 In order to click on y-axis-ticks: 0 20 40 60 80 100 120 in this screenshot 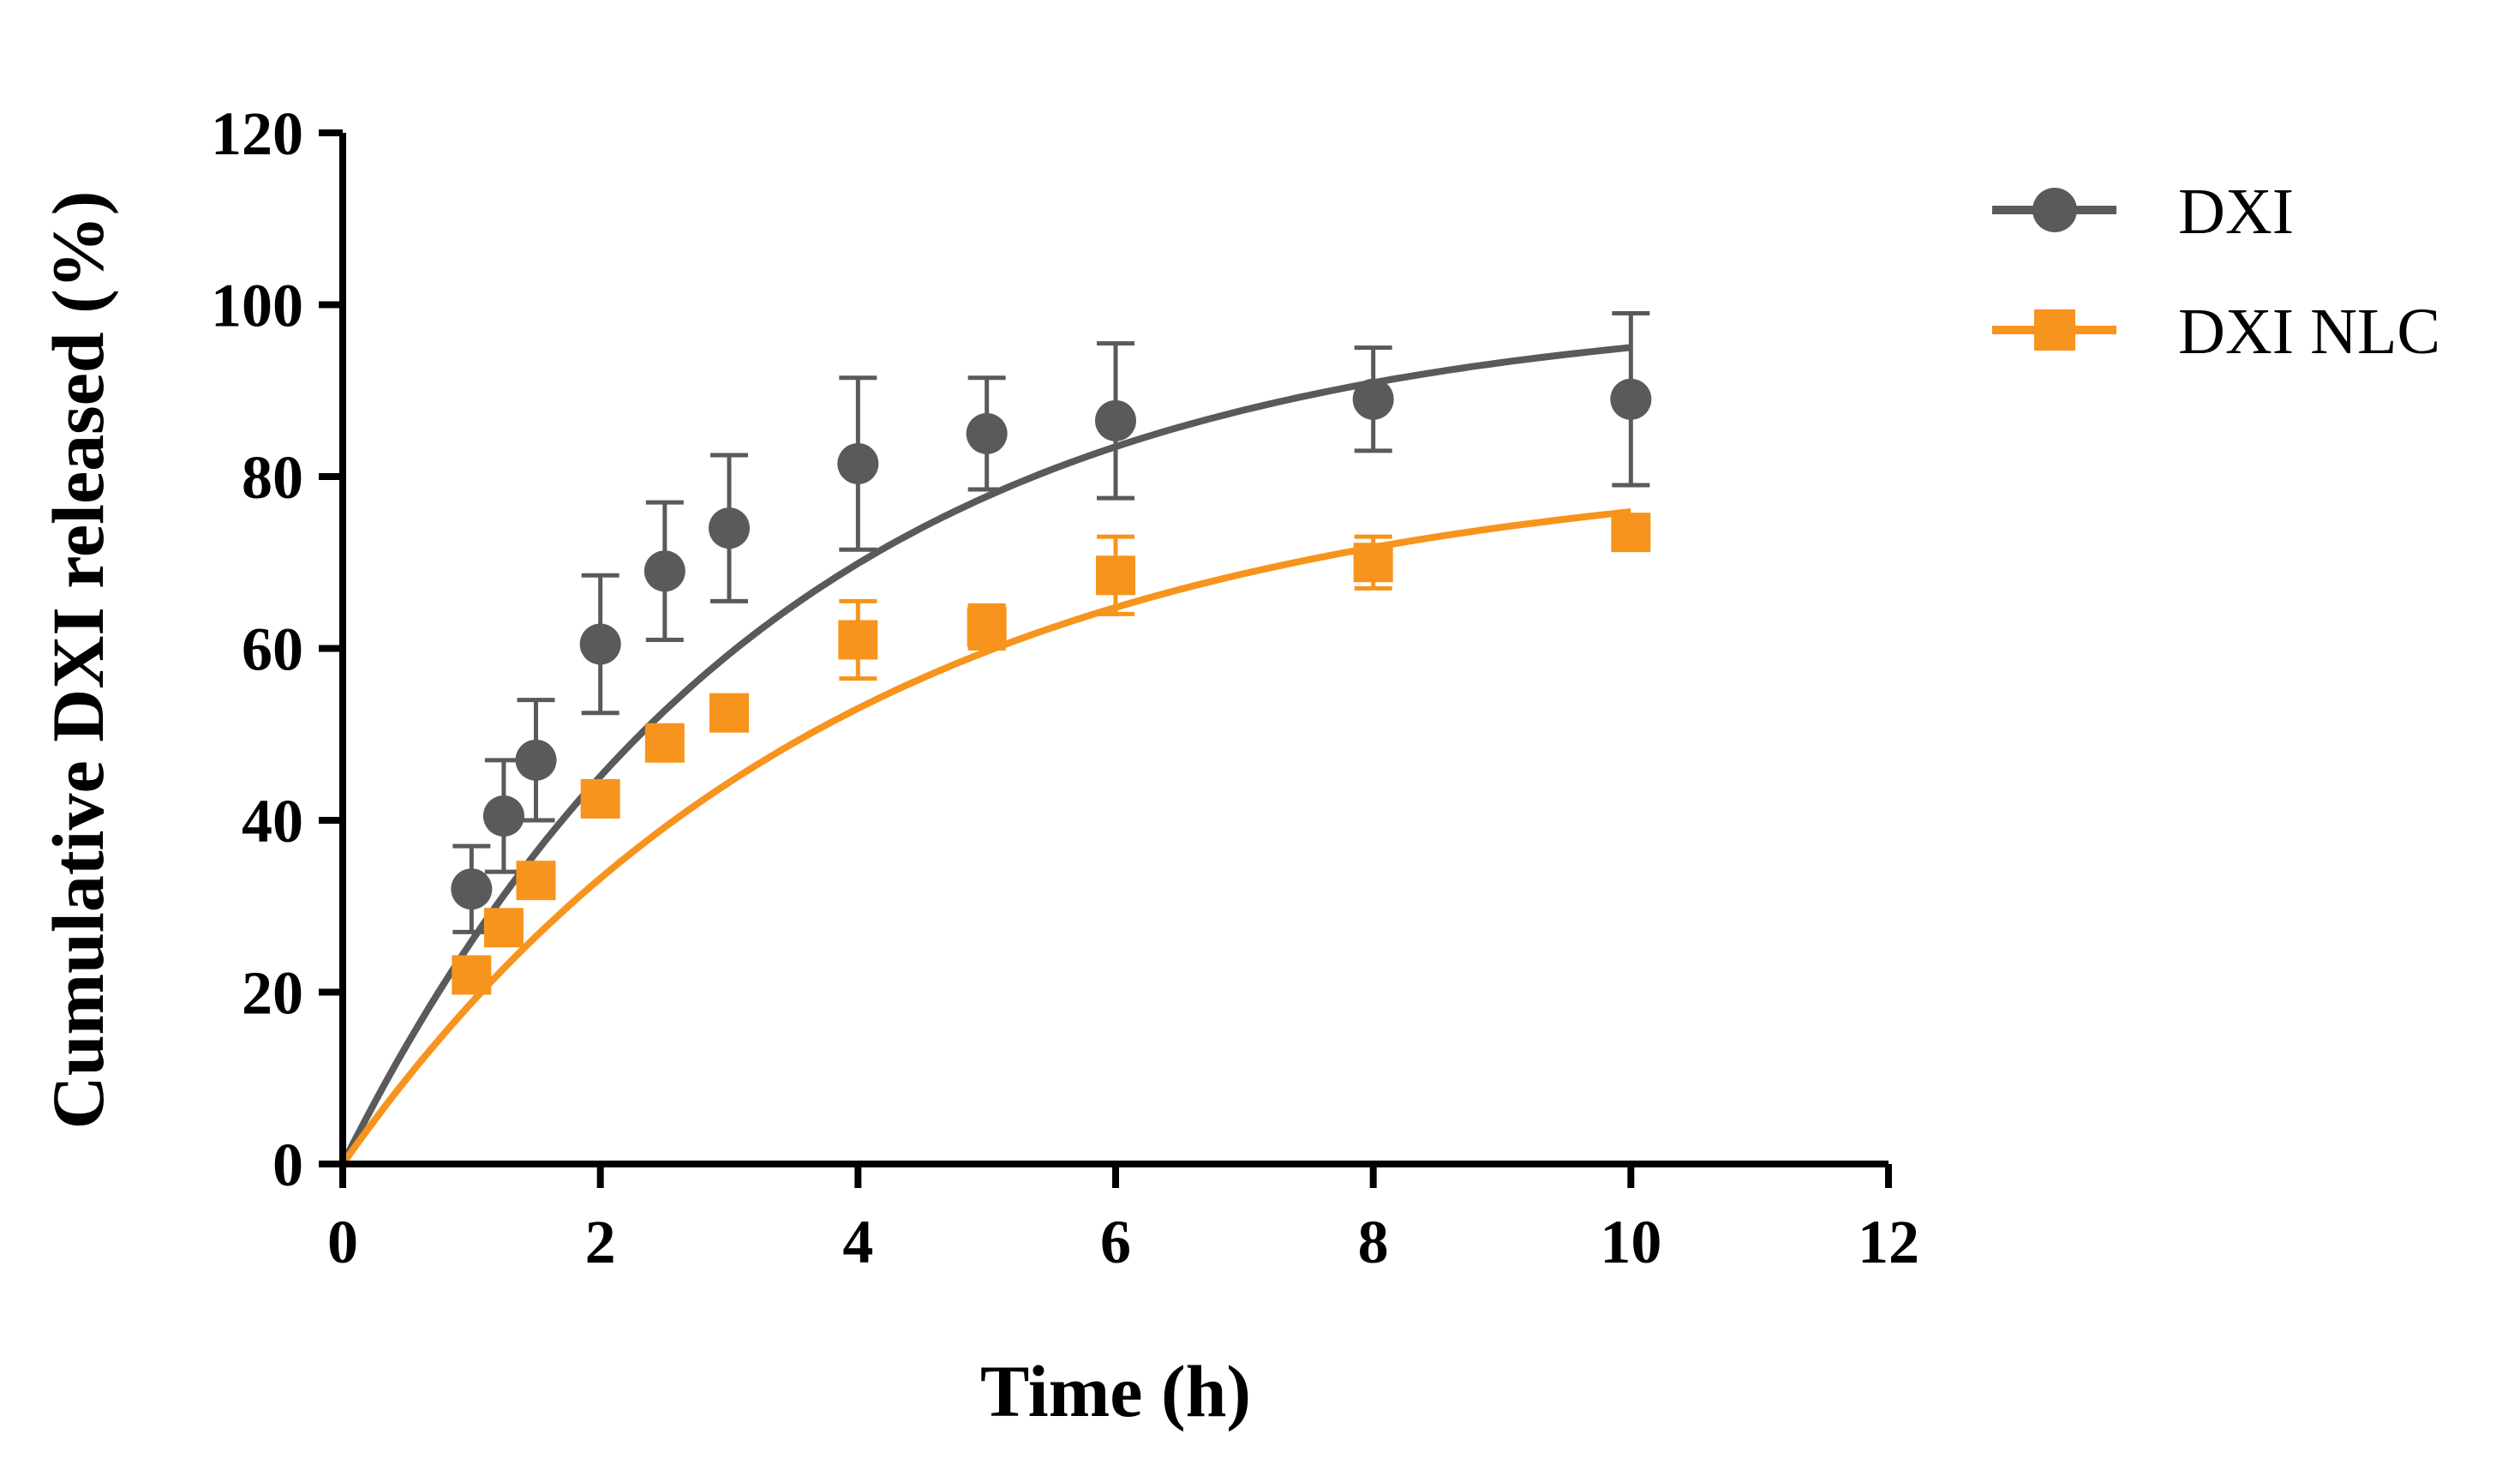, I will do `click(277, 649)`.